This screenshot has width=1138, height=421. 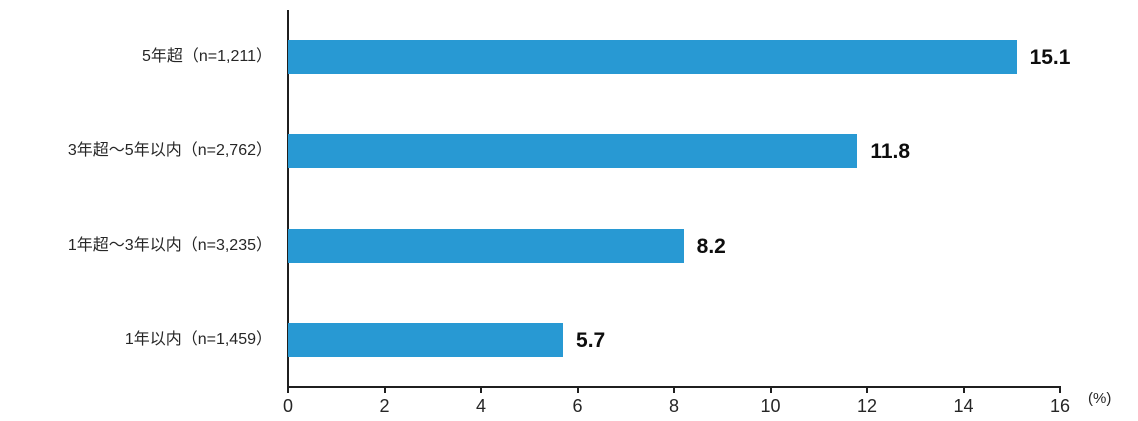 I want to click on value-label: 15.1, so click(x=1050, y=58).